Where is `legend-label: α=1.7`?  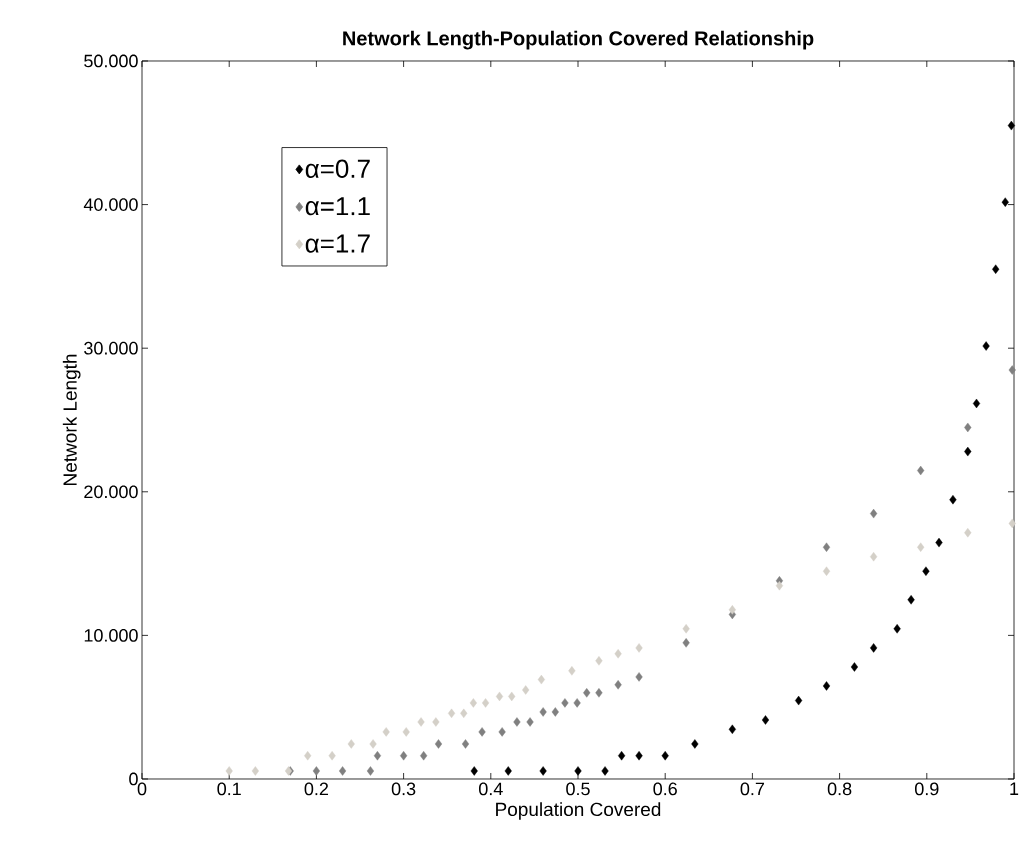 legend-label: α=1.7 is located at coordinates (337, 243).